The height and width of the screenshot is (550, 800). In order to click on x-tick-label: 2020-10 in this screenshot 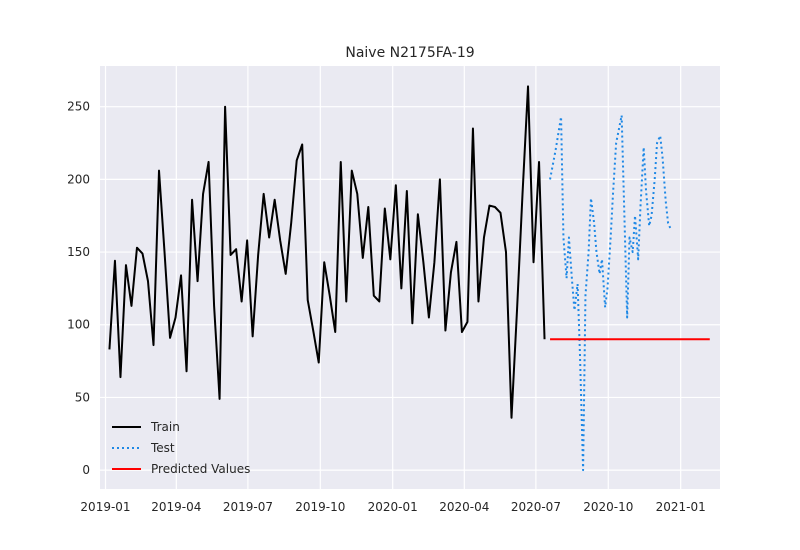, I will do `click(608, 507)`.